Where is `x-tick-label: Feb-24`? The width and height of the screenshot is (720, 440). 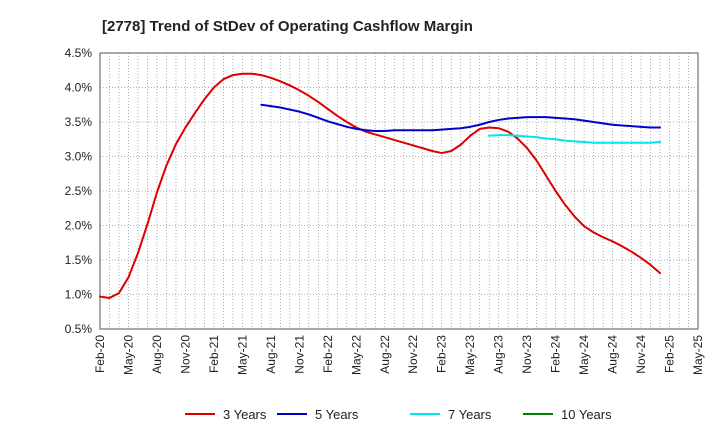 x-tick-label: Feb-24 is located at coordinates (556, 354).